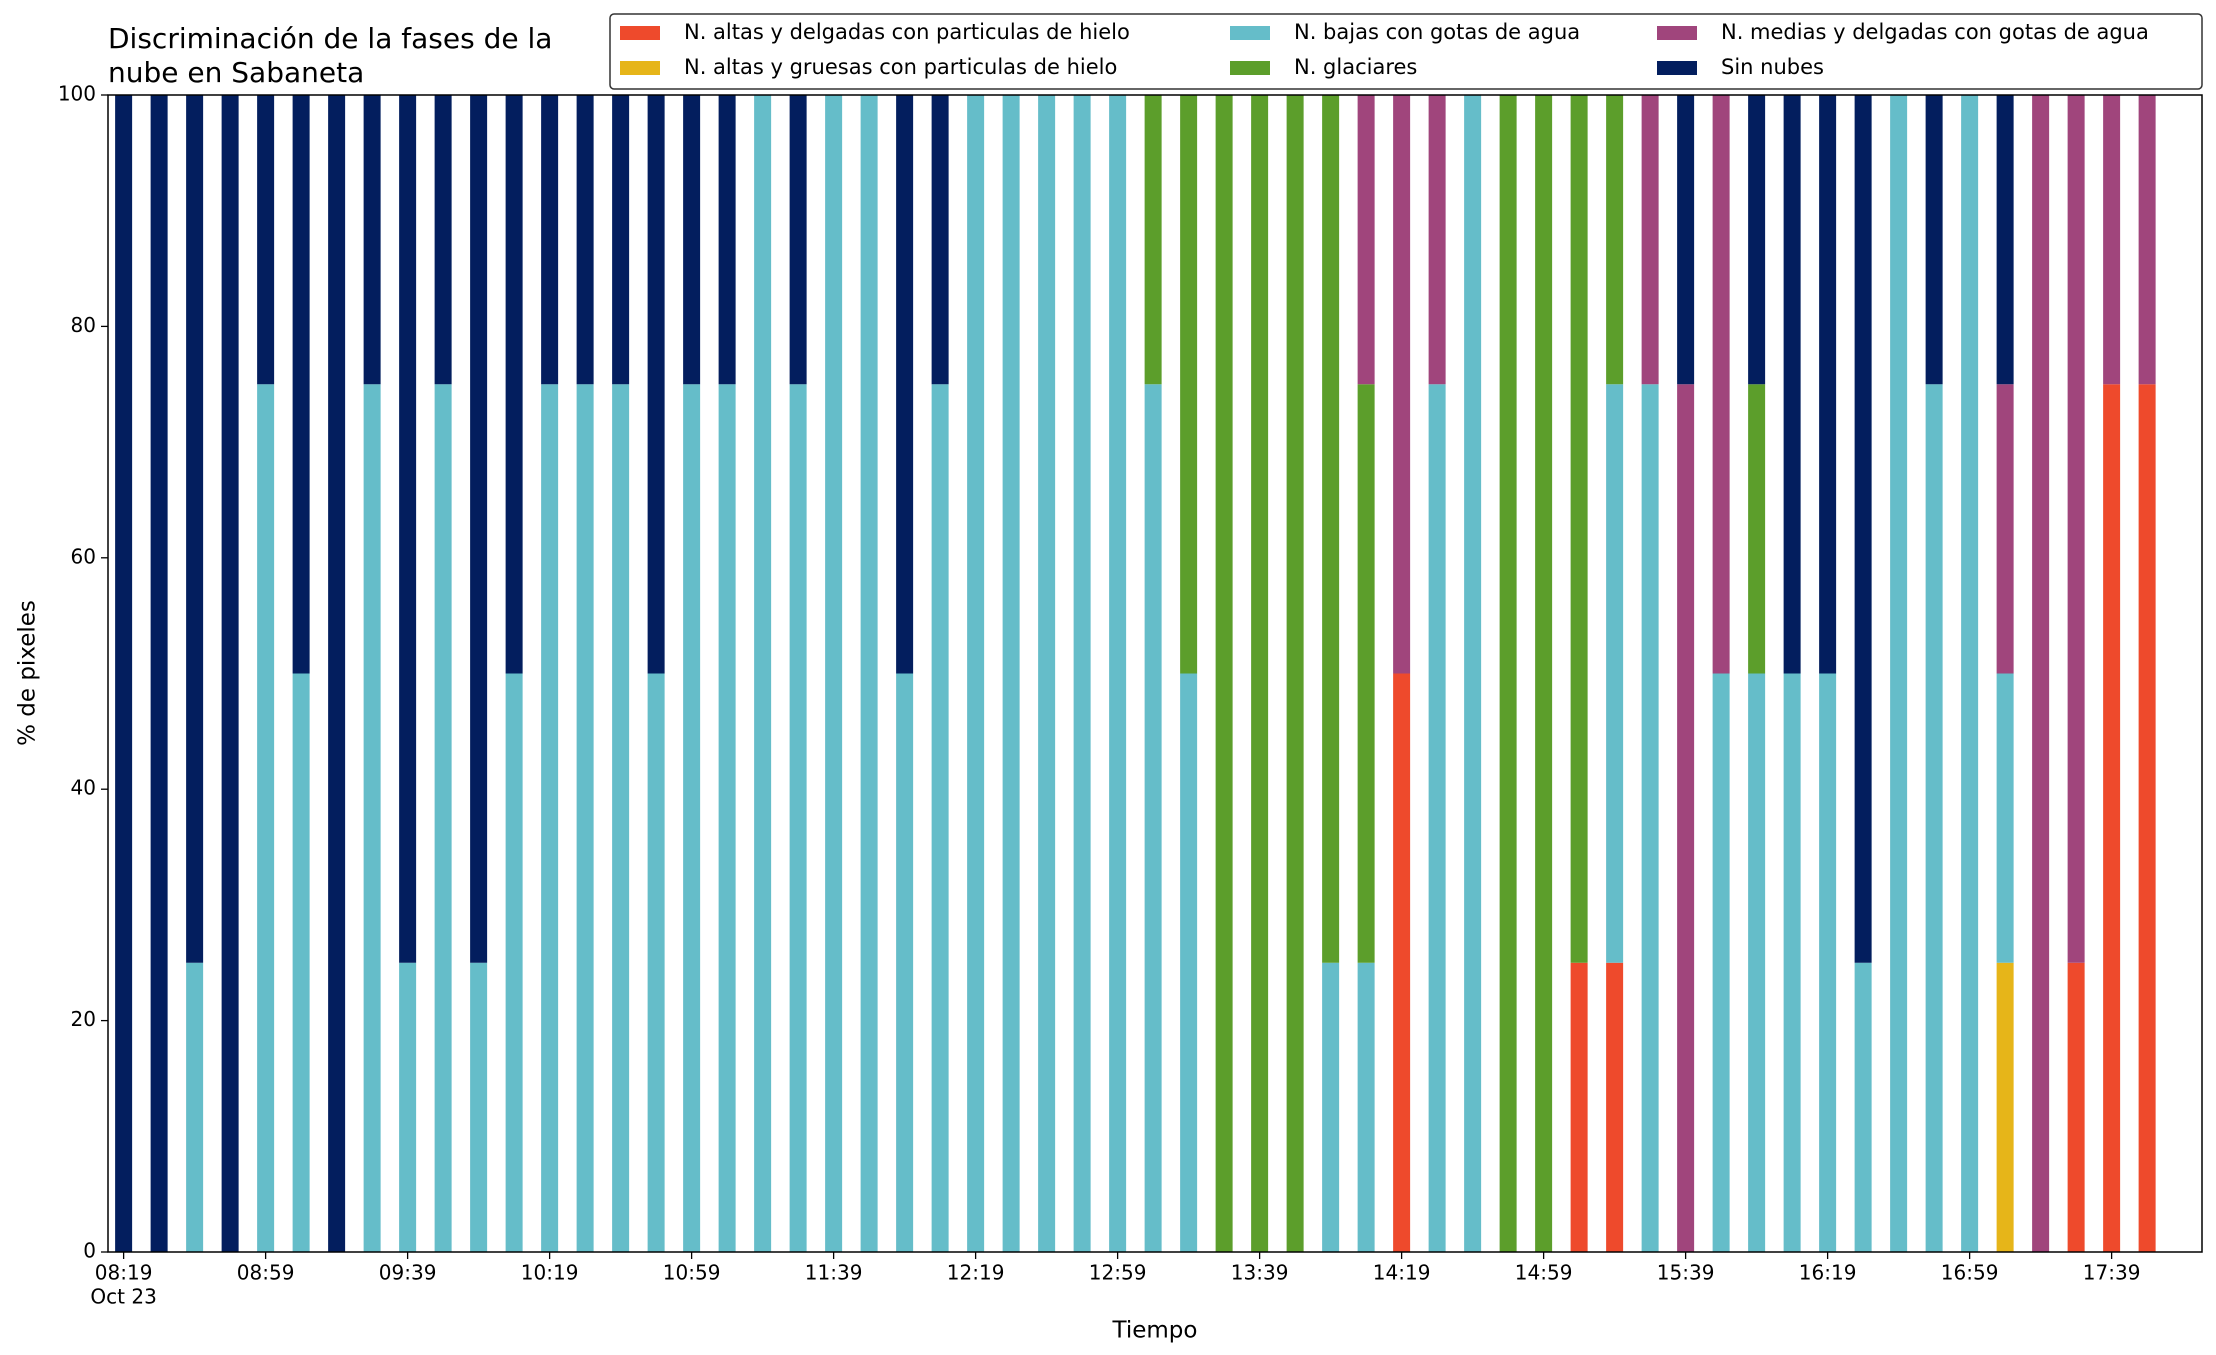 The image size is (2216, 1355). Describe the element at coordinates (1437, 32) in the screenshot. I see `legend-text: N. bajas con gotas de agua` at that location.